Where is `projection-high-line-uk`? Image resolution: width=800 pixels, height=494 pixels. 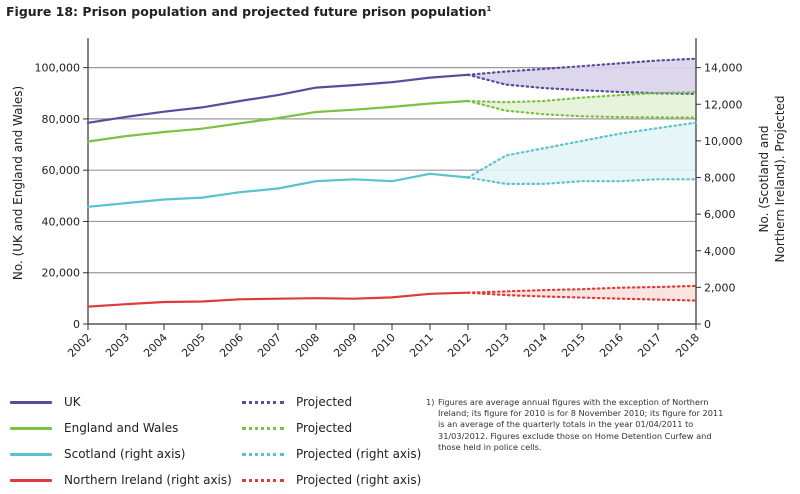 projection-high-line-uk is located at coordinates (582, 66).